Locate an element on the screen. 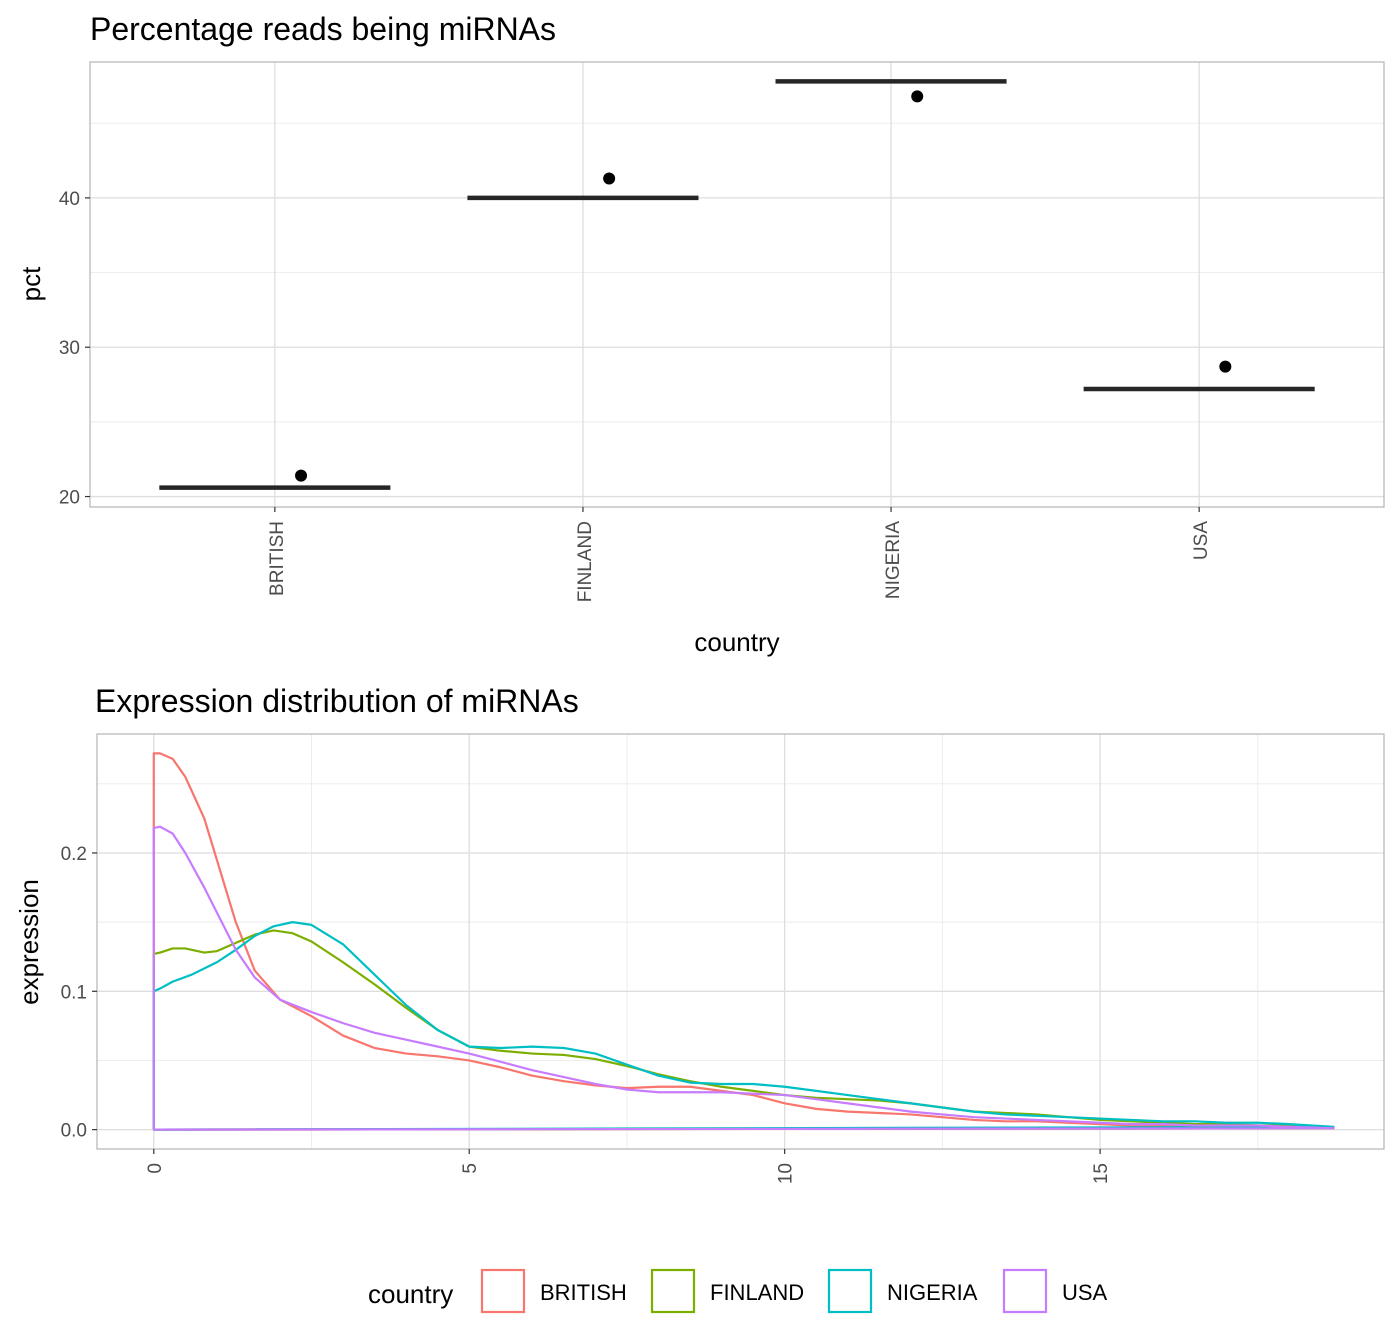 The height and width of the screenshot is (1344, 1400). chart-pct-title: Percentage reads being miRNAs is located at coordinates (323, 29).